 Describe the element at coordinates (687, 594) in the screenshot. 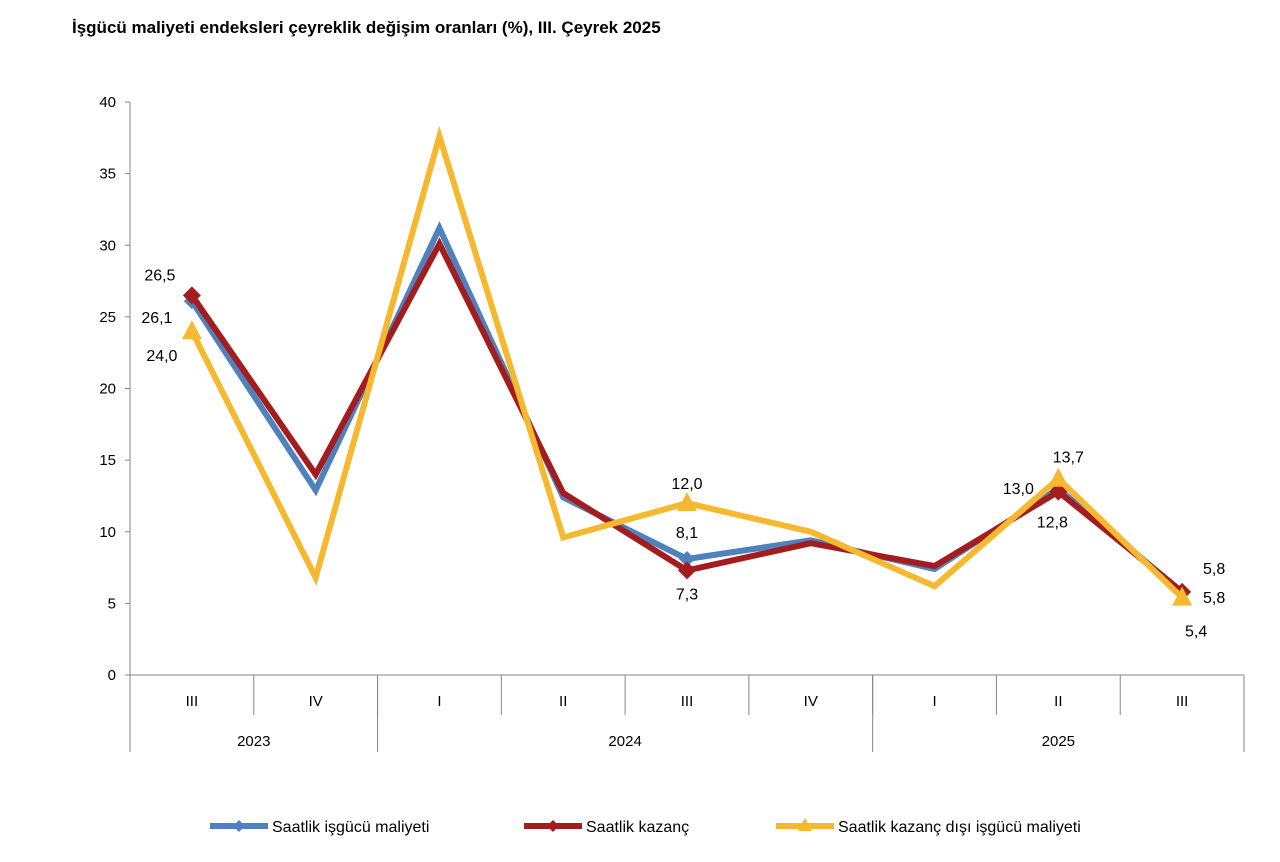

I see `data-label: 7,3` at that location.